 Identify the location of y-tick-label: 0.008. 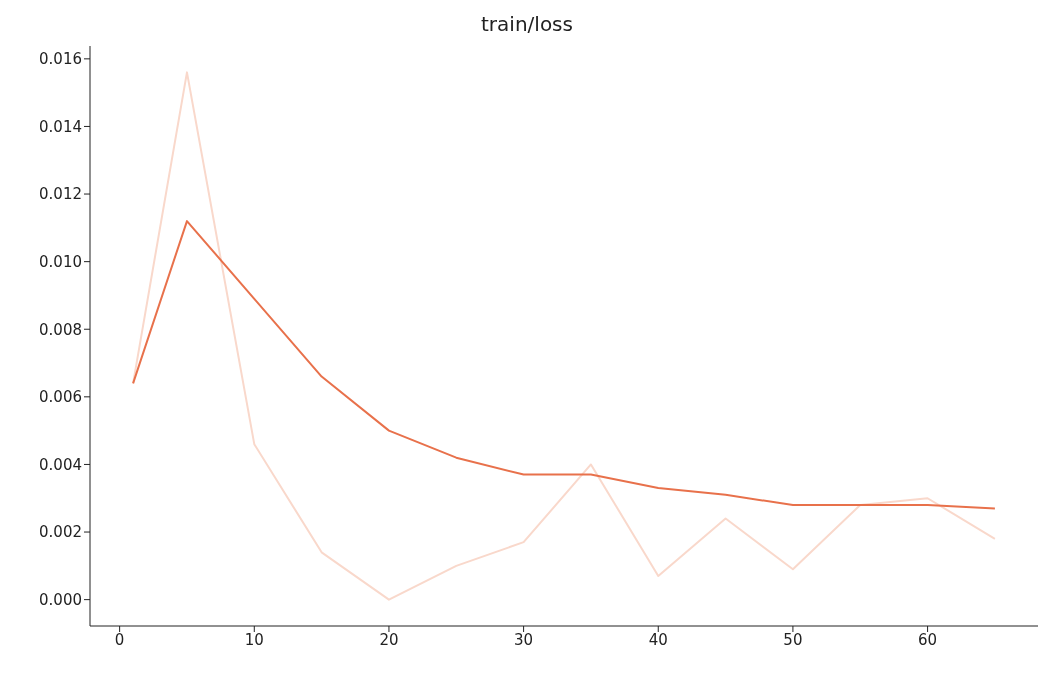
(60, 329).